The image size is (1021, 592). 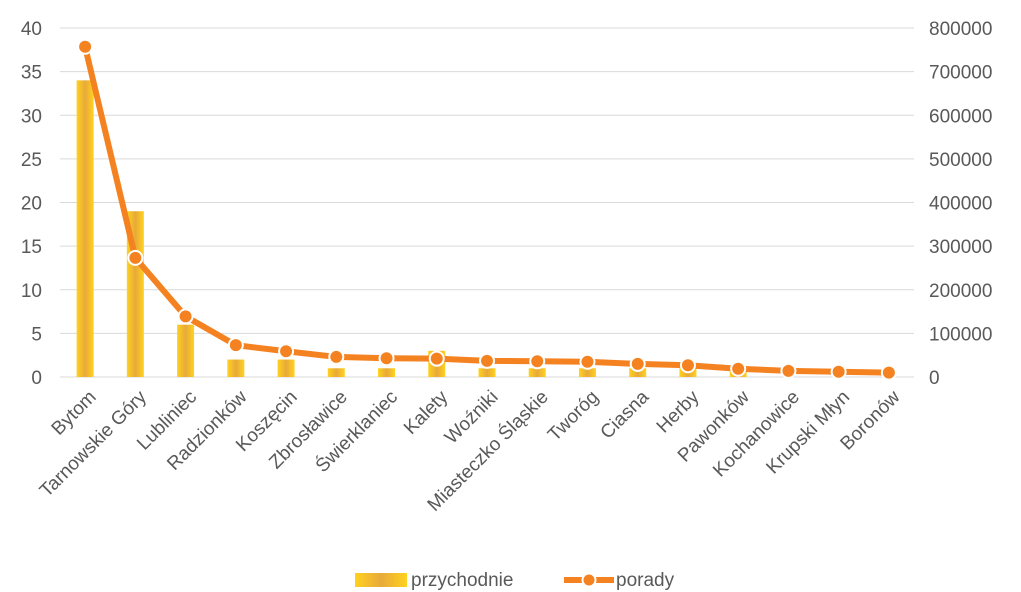 I want to click on right-tick-label: 600000, so click(x=960, y=116).